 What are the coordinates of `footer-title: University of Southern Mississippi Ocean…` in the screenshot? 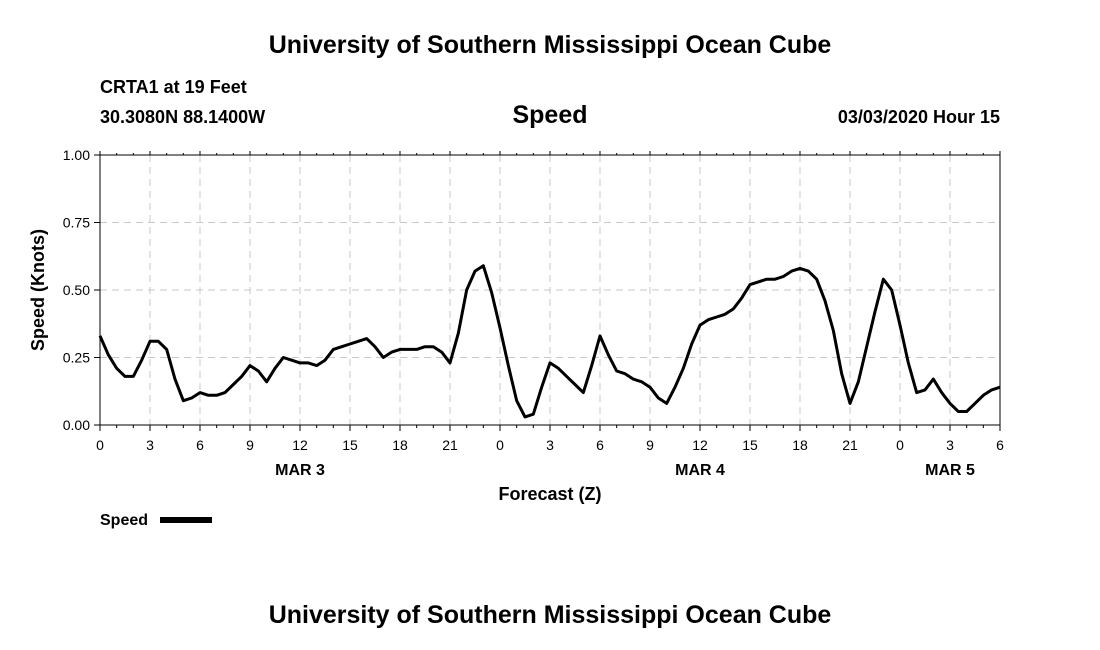 It's located at (550, 615).